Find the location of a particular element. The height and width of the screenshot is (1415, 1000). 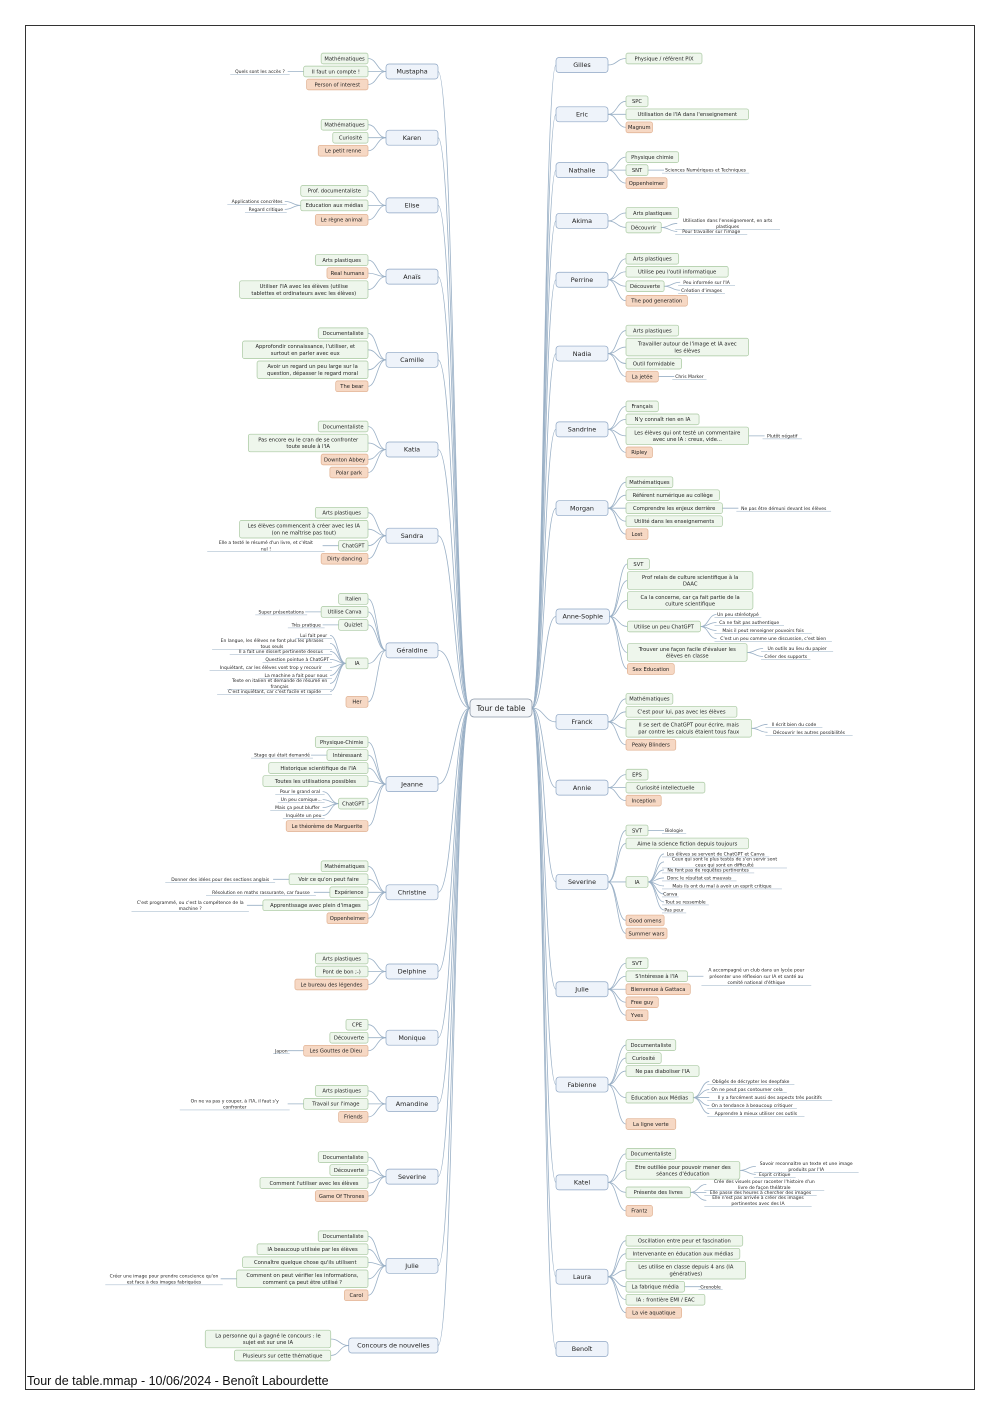

topic-physique-chimie: Physique chimie is located at coordinates (652, 157).